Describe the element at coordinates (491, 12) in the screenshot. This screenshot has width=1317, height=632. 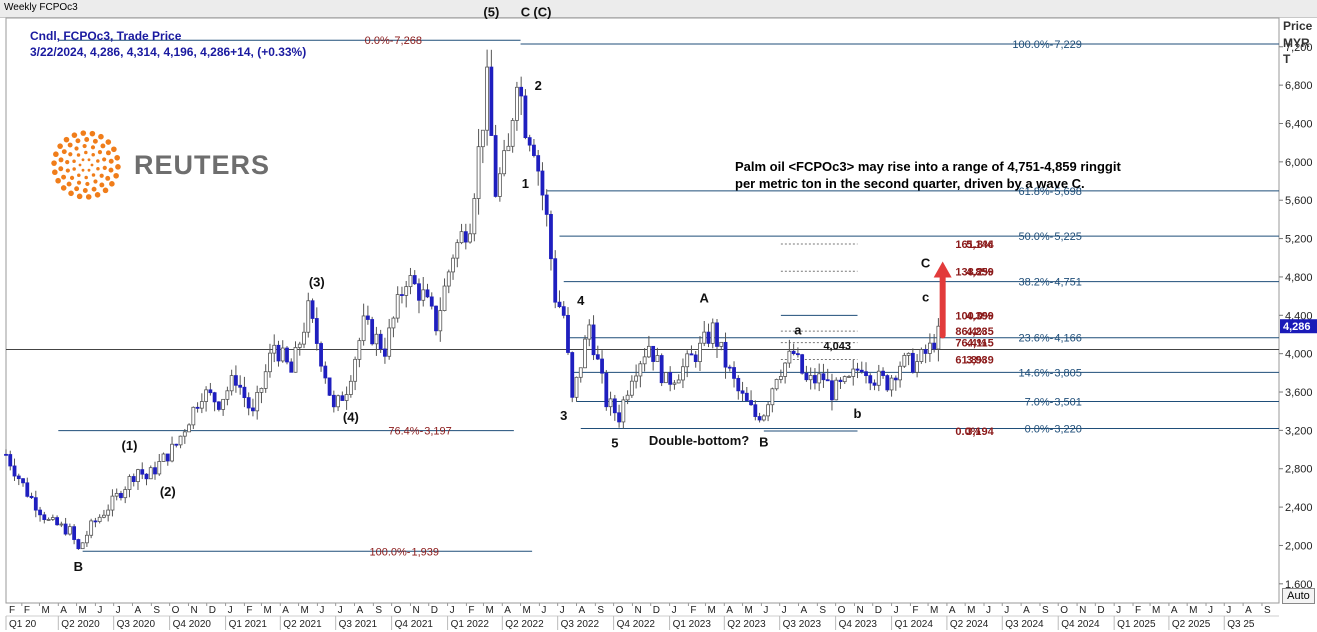
I see `wave-label: (5)` at that location.